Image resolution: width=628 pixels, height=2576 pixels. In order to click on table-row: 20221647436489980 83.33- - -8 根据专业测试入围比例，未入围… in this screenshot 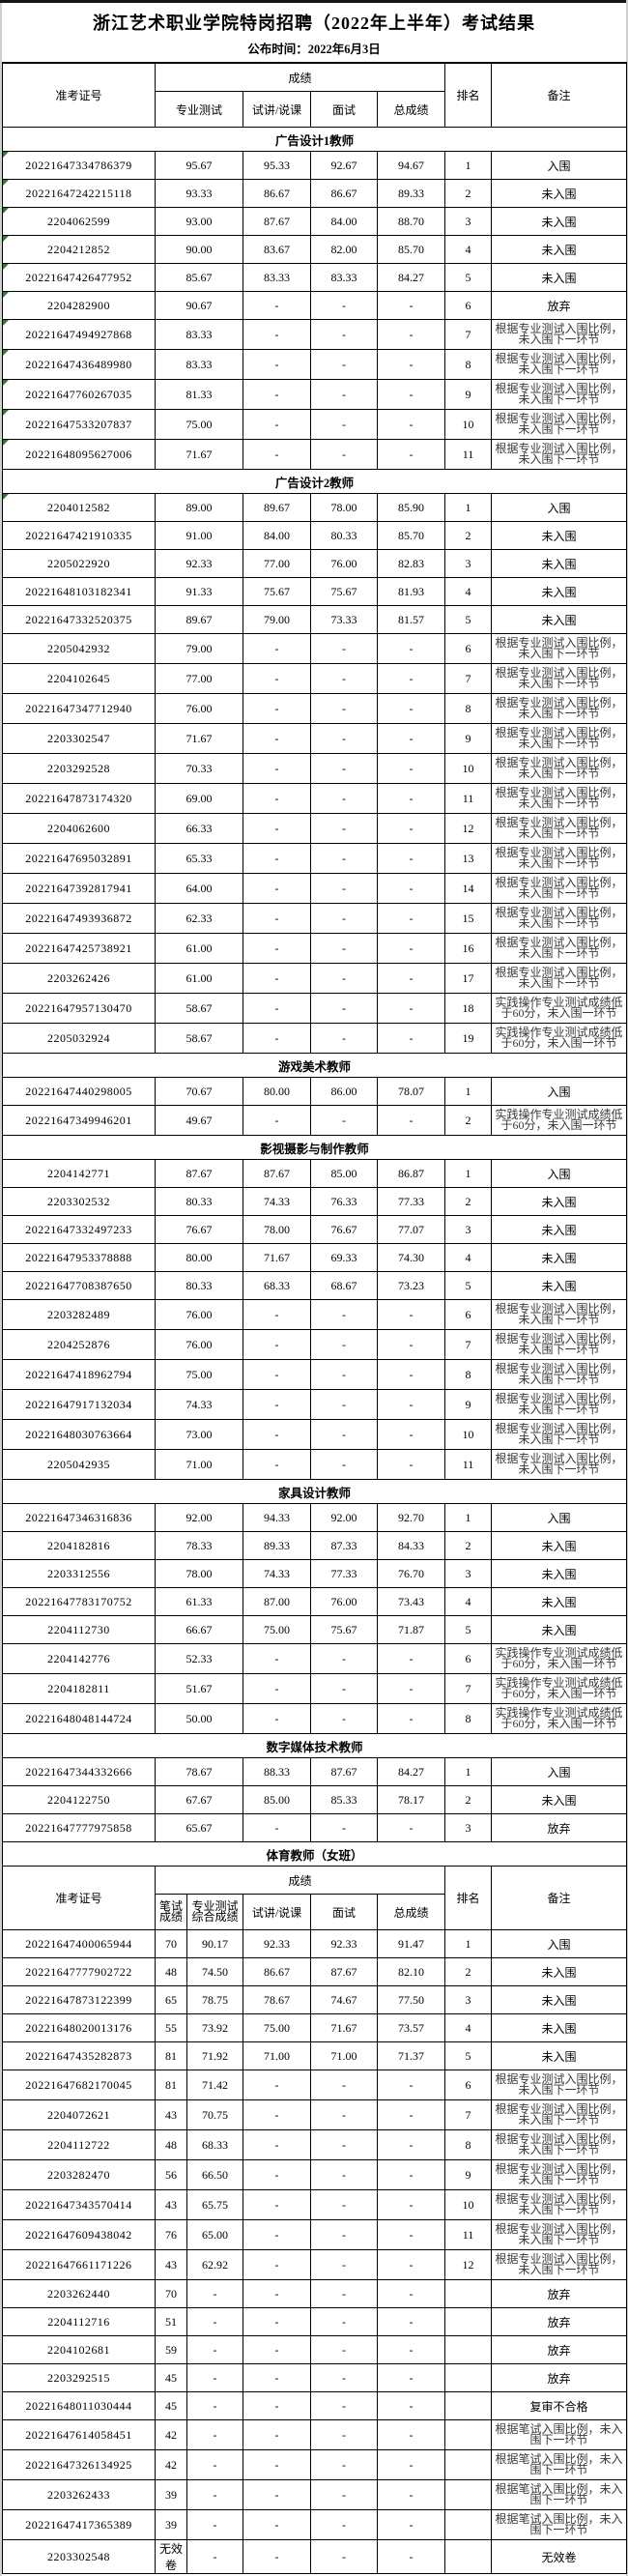, I will do `click(315, 364)`.